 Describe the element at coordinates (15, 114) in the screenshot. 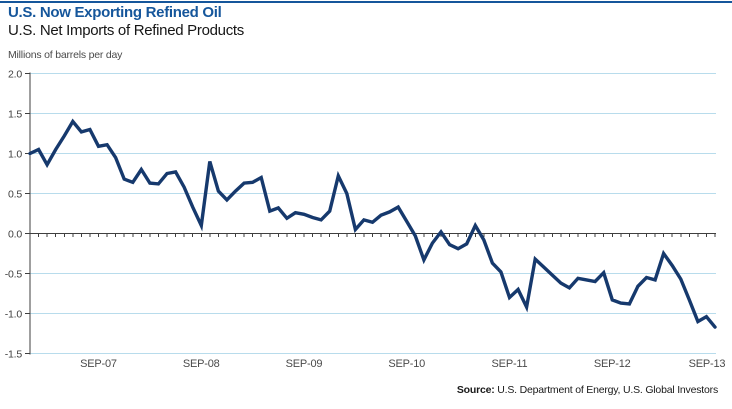

I see `y-tick-label: 1.5` at that location.